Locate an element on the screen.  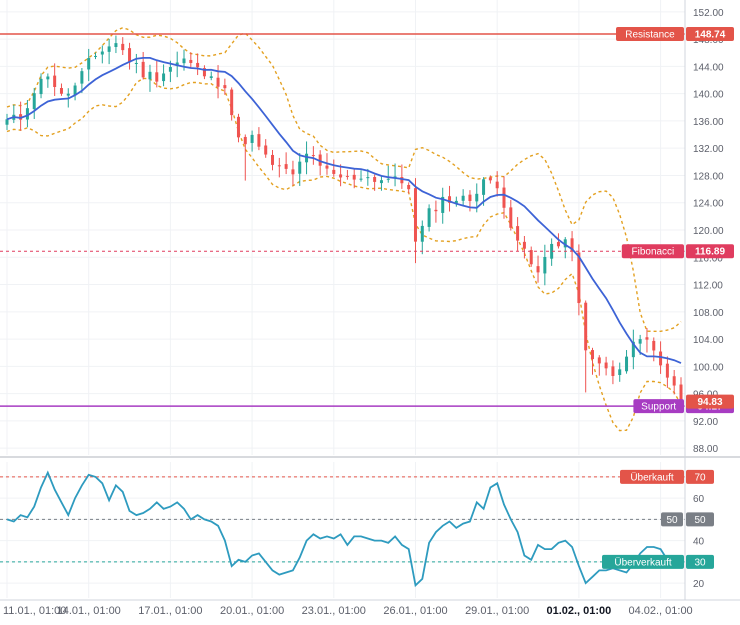
resistance-level-value-bg is located at coordinates (710, 34).